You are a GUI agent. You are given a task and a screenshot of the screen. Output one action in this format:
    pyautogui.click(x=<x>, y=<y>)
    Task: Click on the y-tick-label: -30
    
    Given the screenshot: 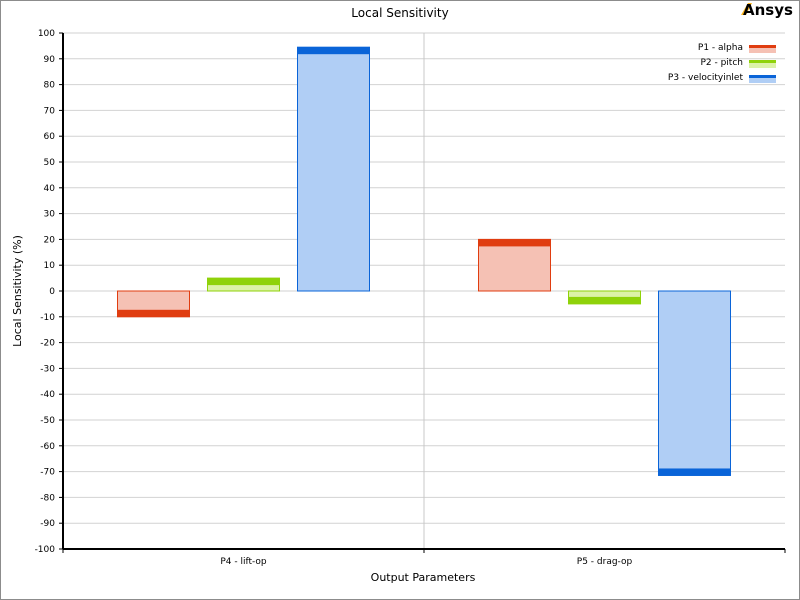 What is the action you would take?
    pyautogui.click(x=47, y=369)
    